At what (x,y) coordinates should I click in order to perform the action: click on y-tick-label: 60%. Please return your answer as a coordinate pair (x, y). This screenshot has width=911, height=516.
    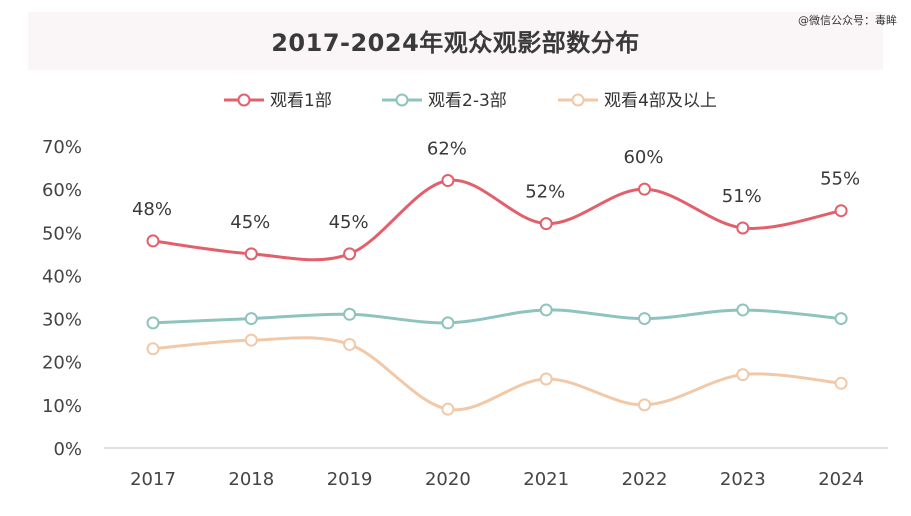
    Looking at the image, I should click on (62, 190).